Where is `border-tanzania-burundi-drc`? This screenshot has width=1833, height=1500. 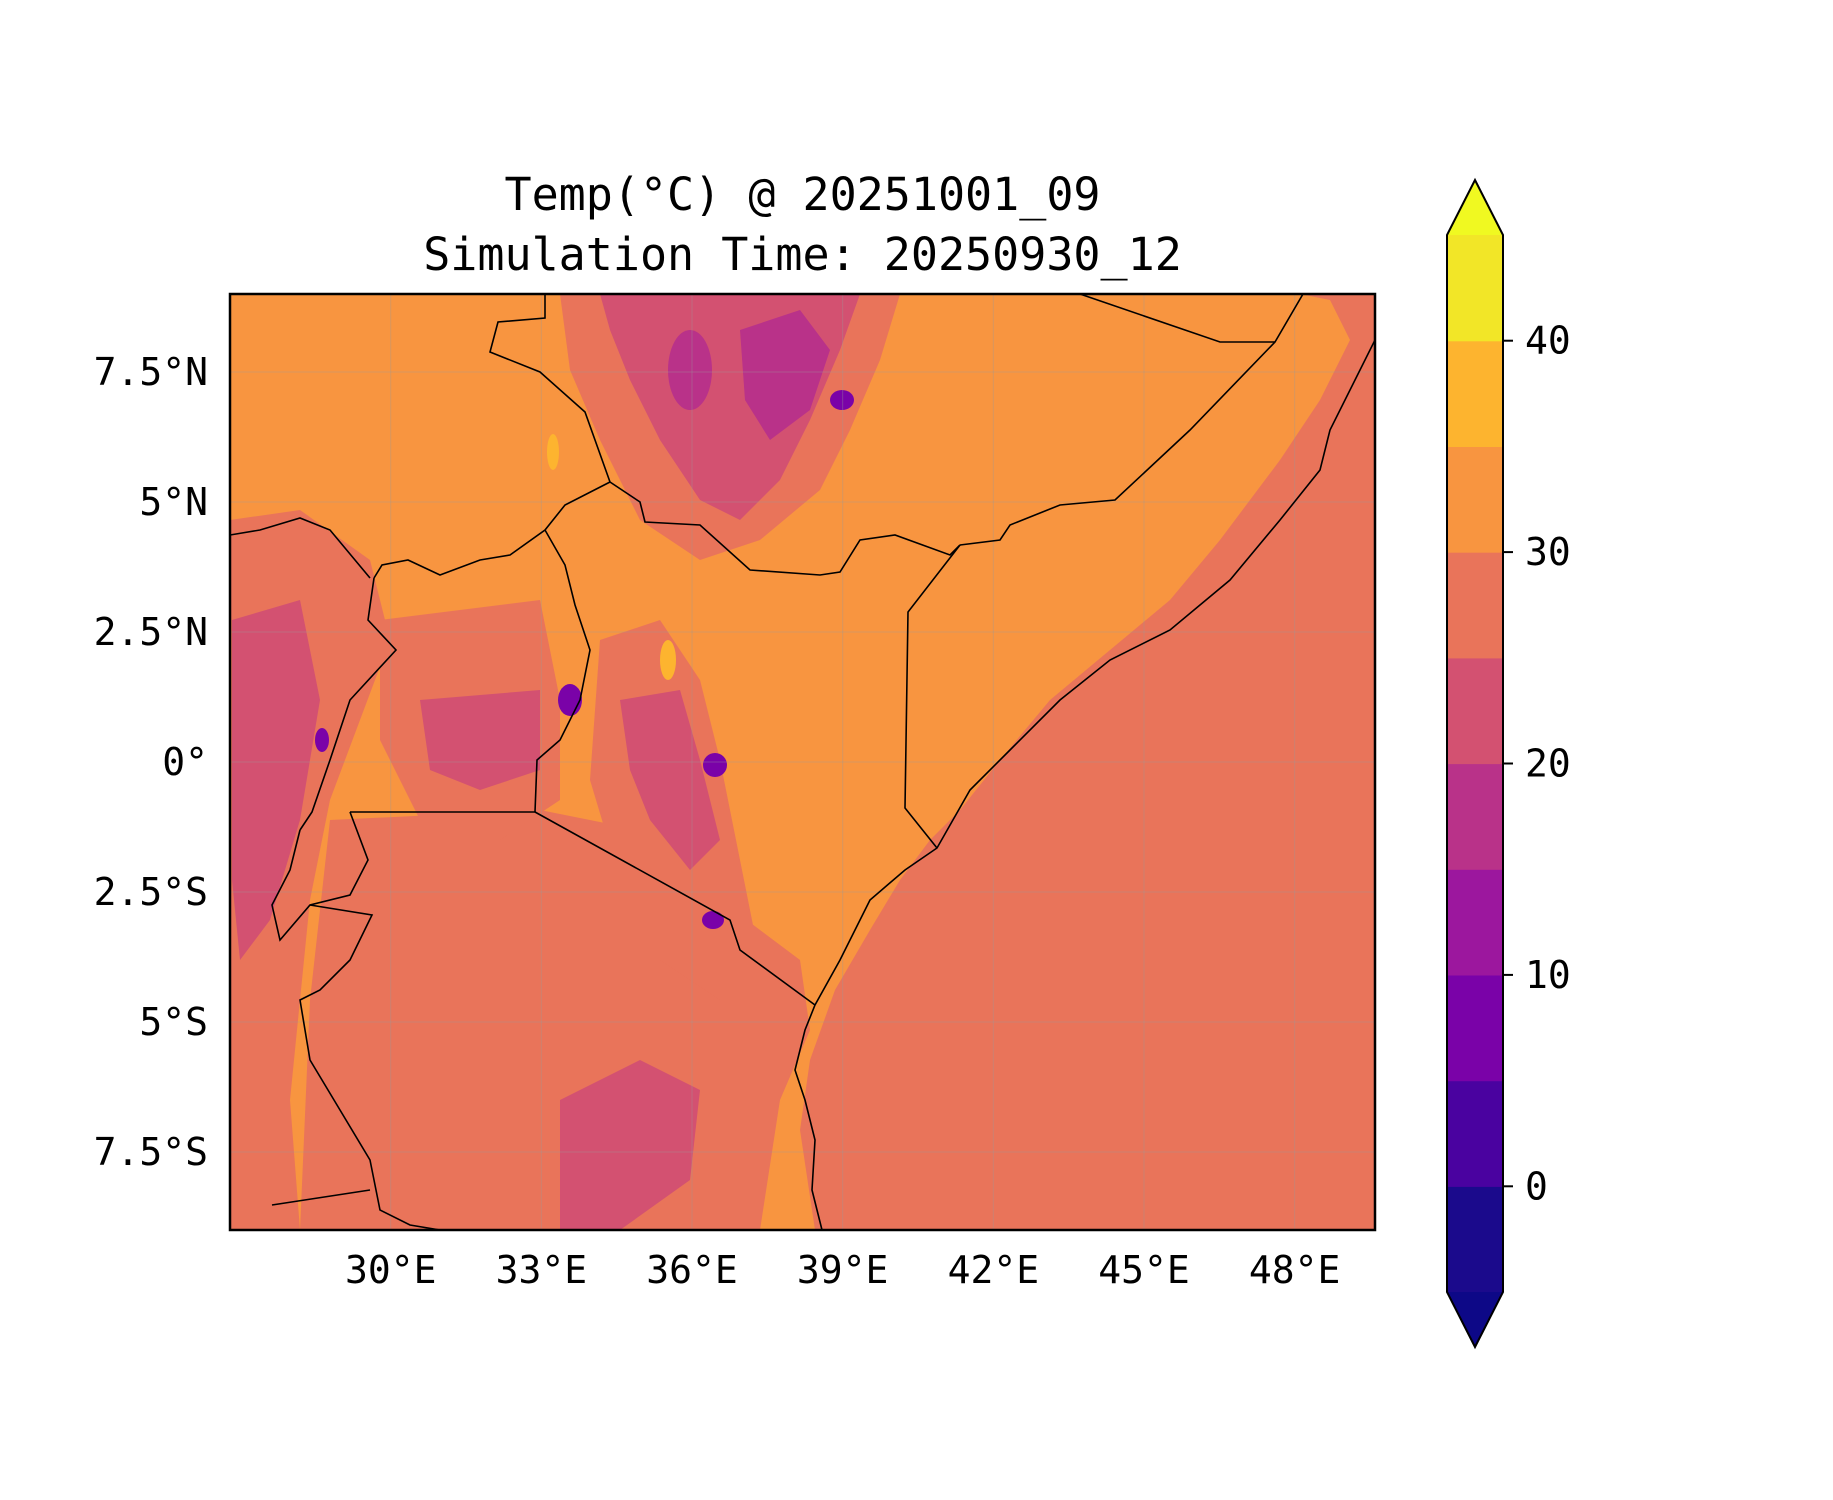
border-tanzania-burundi-drc is located at coordinates (370, 1067).